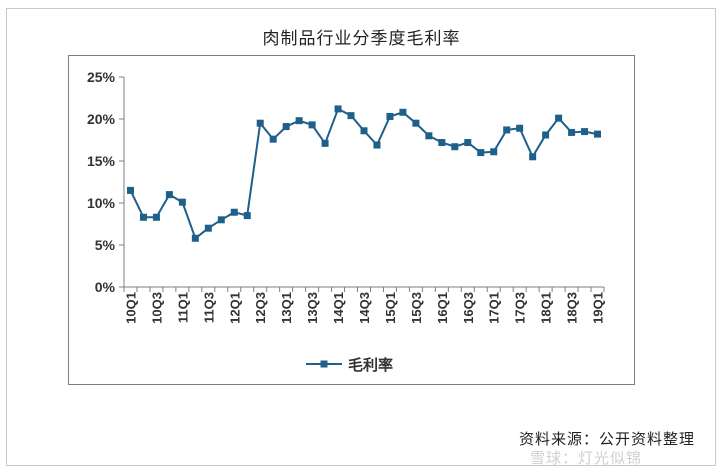 Image resolution: width=723 pixels, height=474 pixels. I want to click on x-tick-label: 19Q1, so click(598, 308).